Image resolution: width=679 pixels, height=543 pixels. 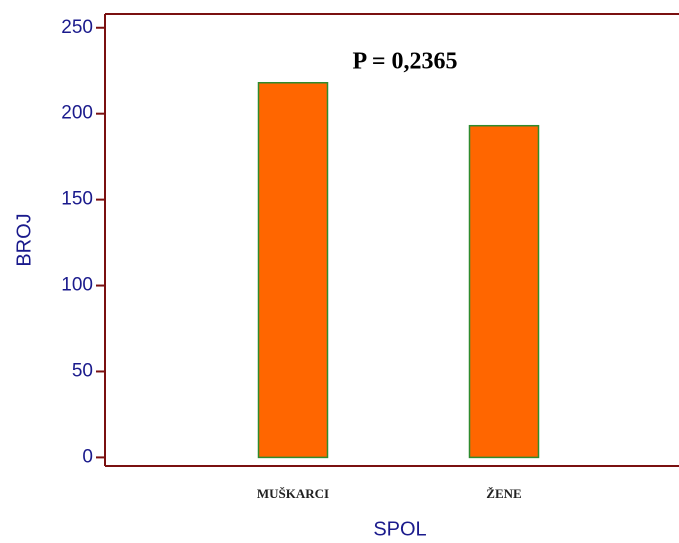 What do you see at coordinates (87, 456) in the screenshot?
I see `y-tick-label: 0` at bounding box center [87, 456].